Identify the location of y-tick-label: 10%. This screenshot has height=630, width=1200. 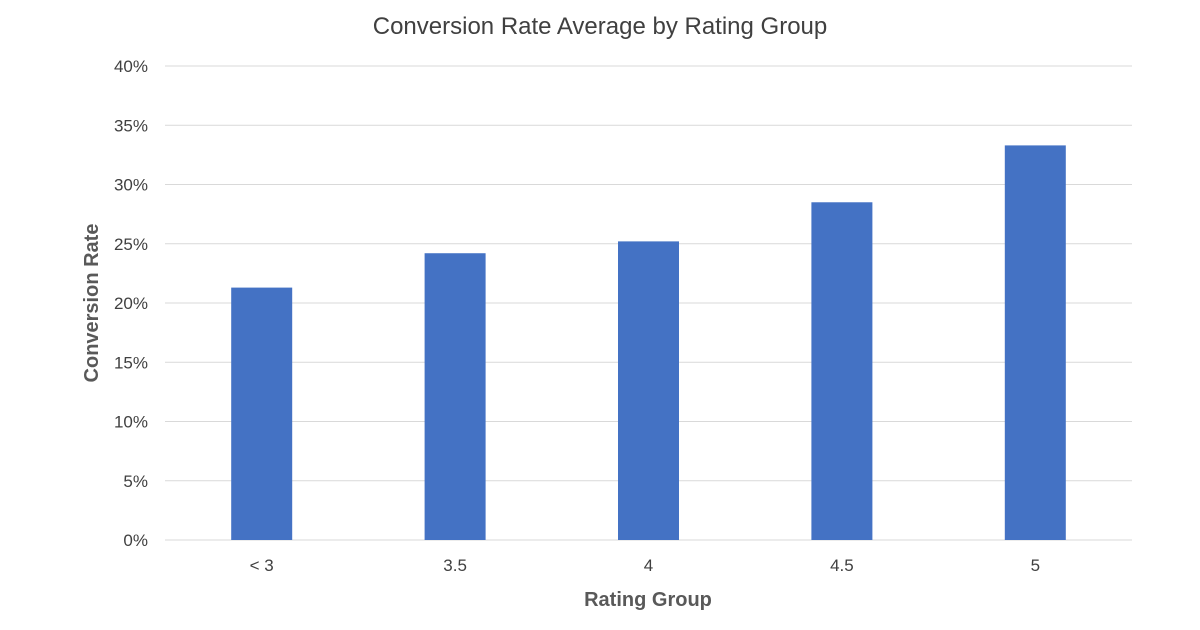
(131, 422).